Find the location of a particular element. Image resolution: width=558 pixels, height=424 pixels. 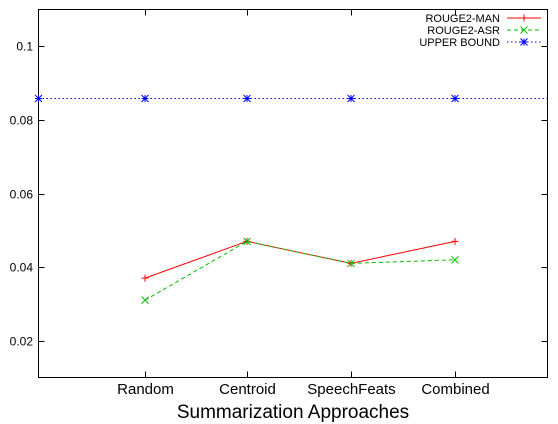

y-tick-label: 0.04 is located at coordinates (22, 268).